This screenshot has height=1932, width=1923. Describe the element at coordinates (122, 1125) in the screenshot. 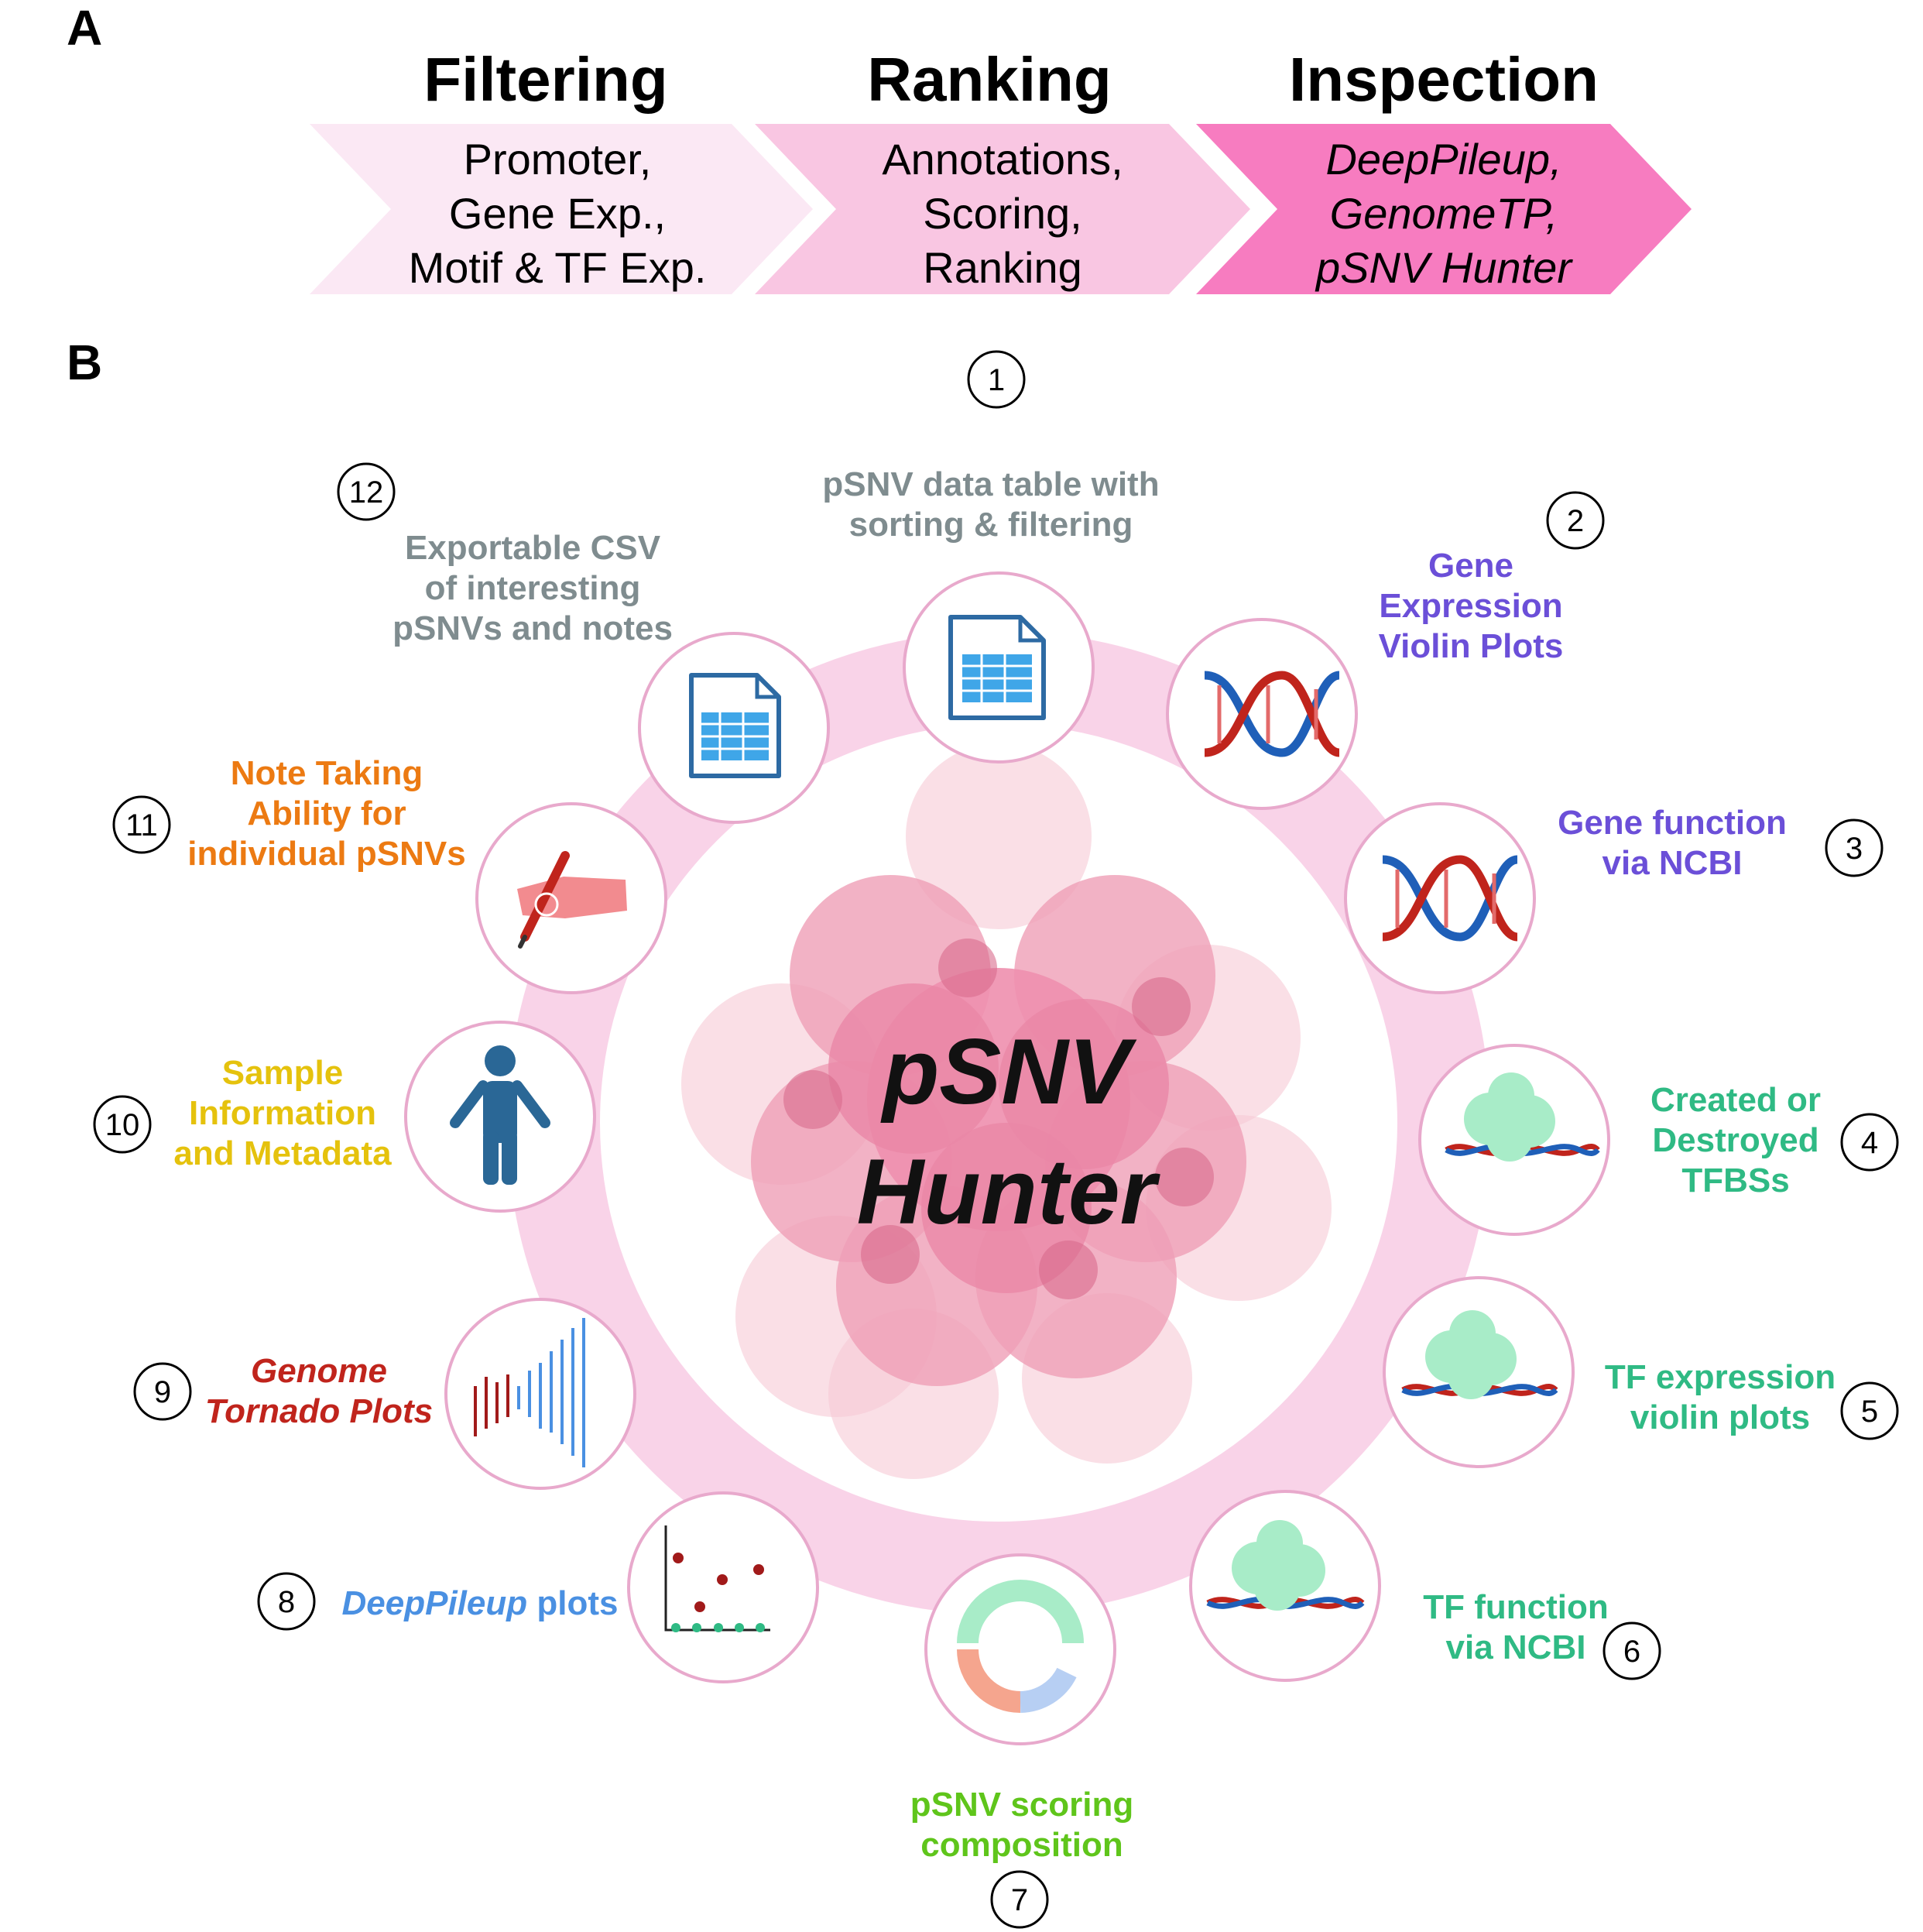

I see `badge-10: 10` at that location.